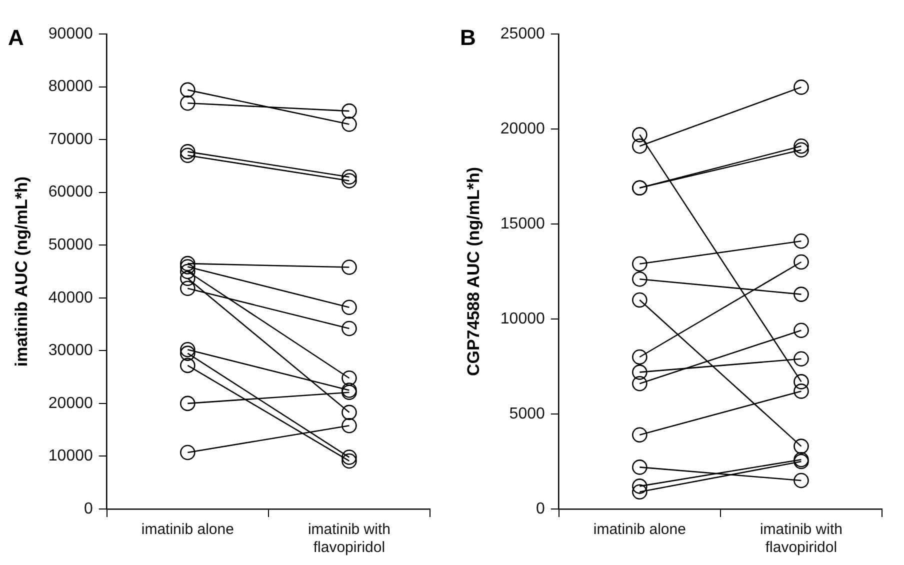 This screenshot has height=565, width=904. I want to click on y-tick-label: 80000, so click(70, 87).